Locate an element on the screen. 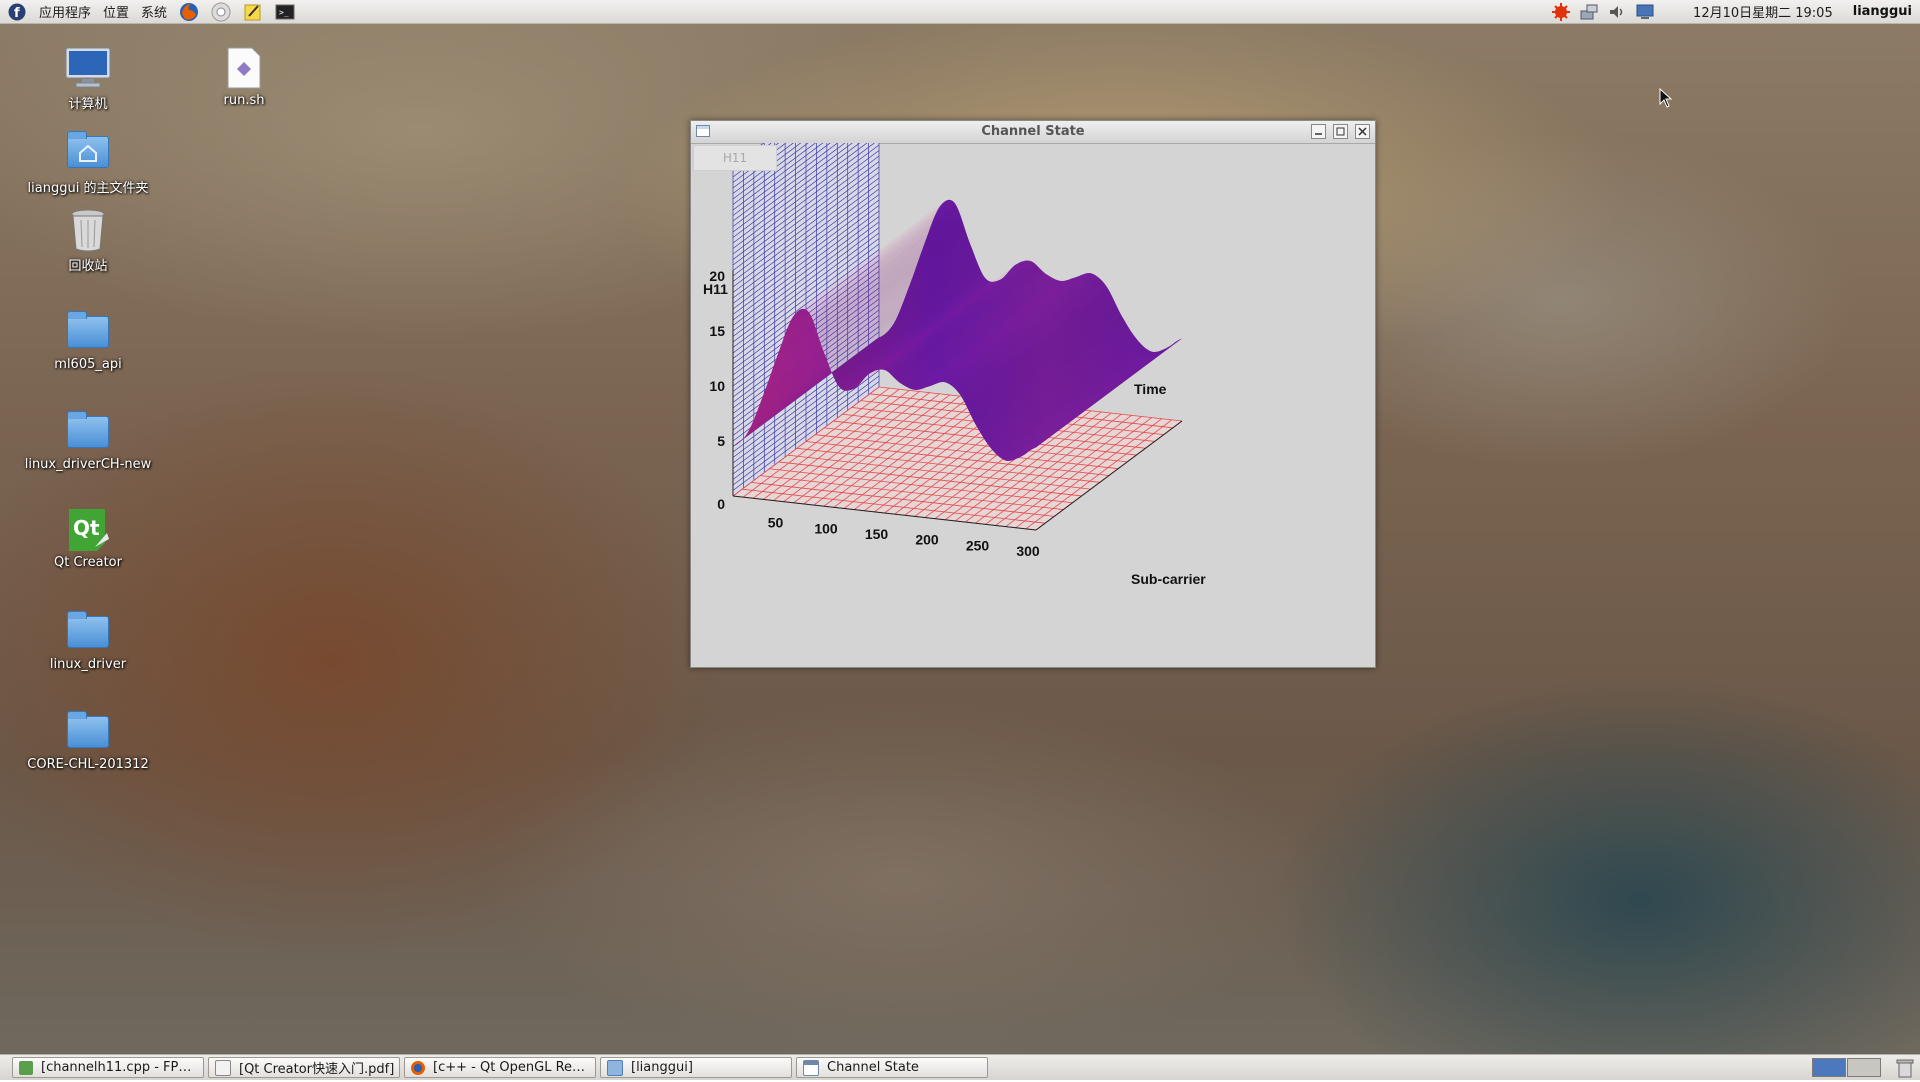  window-title-bar: Channel State is located at coordinates (1033, 132).